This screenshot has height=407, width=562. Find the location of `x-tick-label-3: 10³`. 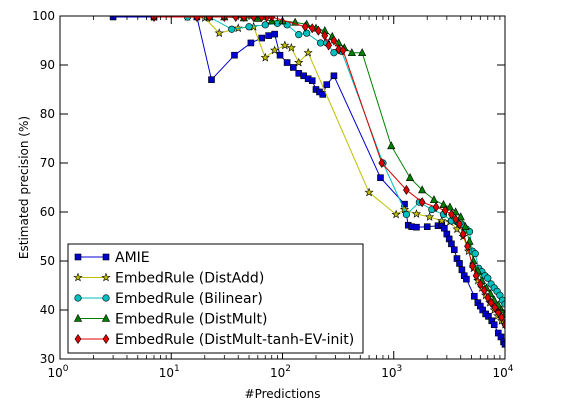

x-tick-label-3: 10³ is located at coordinates (391, 372).